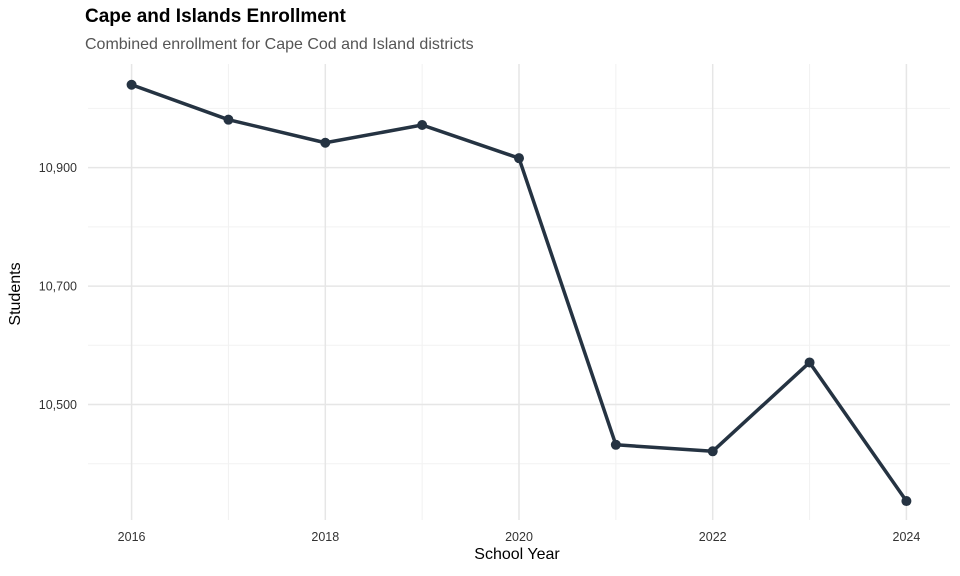  Describe the element at coordinates (713, 537) in the screenshot. I see `x-tick-label: 2022` at that location.